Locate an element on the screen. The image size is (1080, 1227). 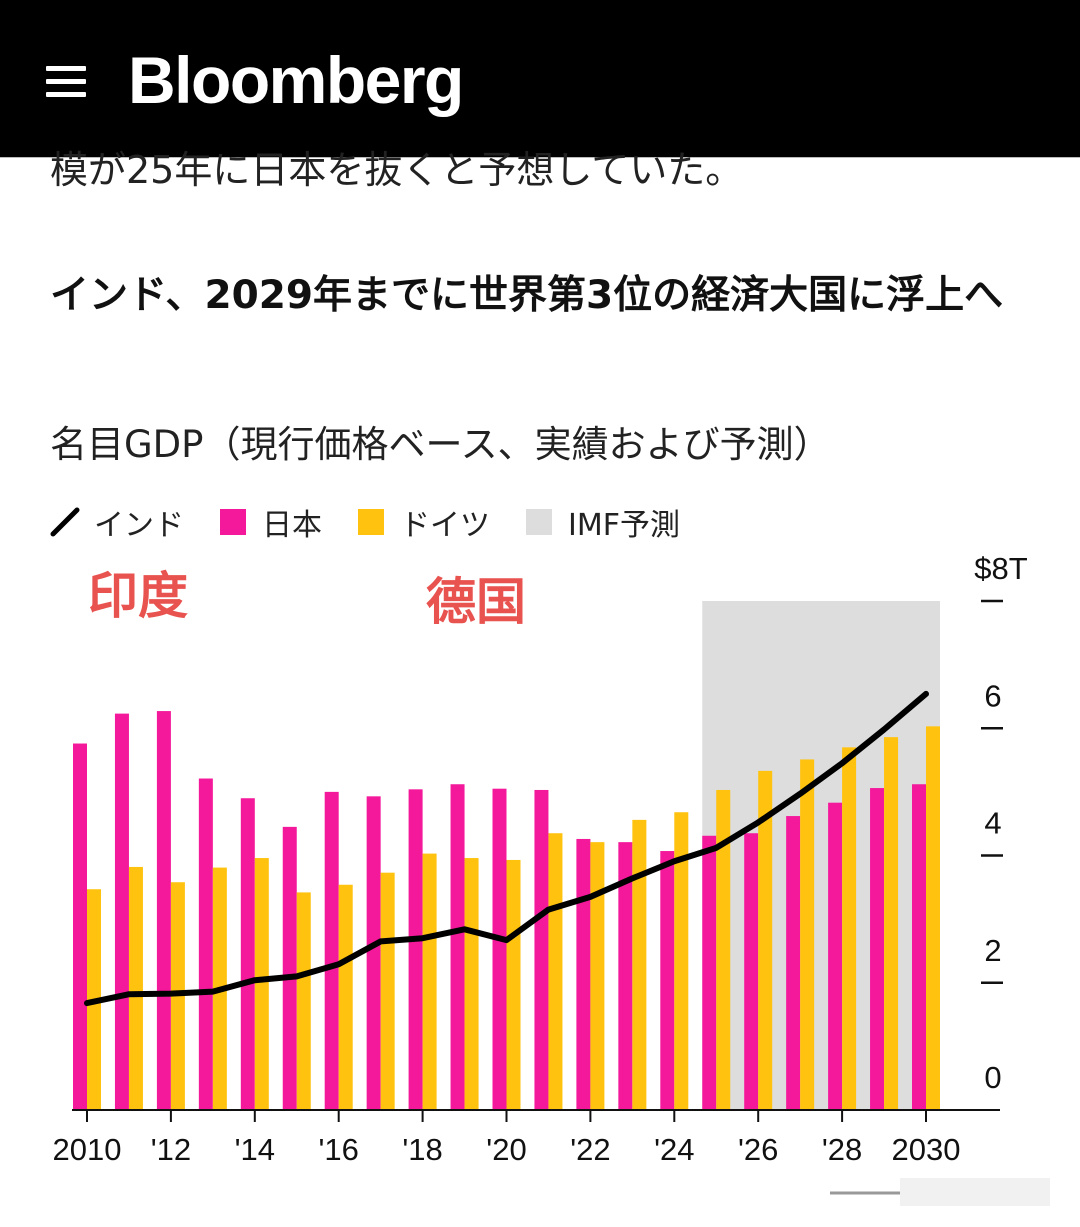
bar-germany-2015 is located at coordinates (303, 1001).